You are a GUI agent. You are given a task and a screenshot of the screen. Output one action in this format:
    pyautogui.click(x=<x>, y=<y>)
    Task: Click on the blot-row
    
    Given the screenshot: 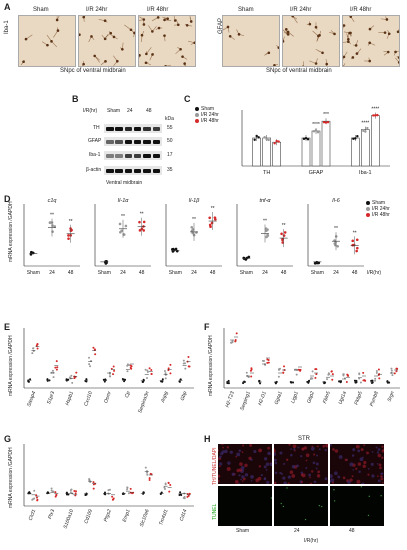 What is the action you would take?
    pyautogui.click(x=133, y=141)
    